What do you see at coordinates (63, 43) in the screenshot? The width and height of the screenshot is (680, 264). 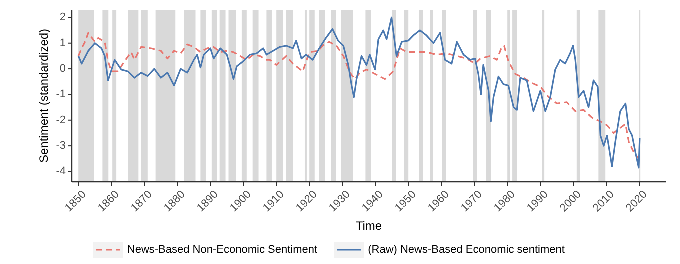 I see `y-tick-label: 1` at bounding box center [63, 43].